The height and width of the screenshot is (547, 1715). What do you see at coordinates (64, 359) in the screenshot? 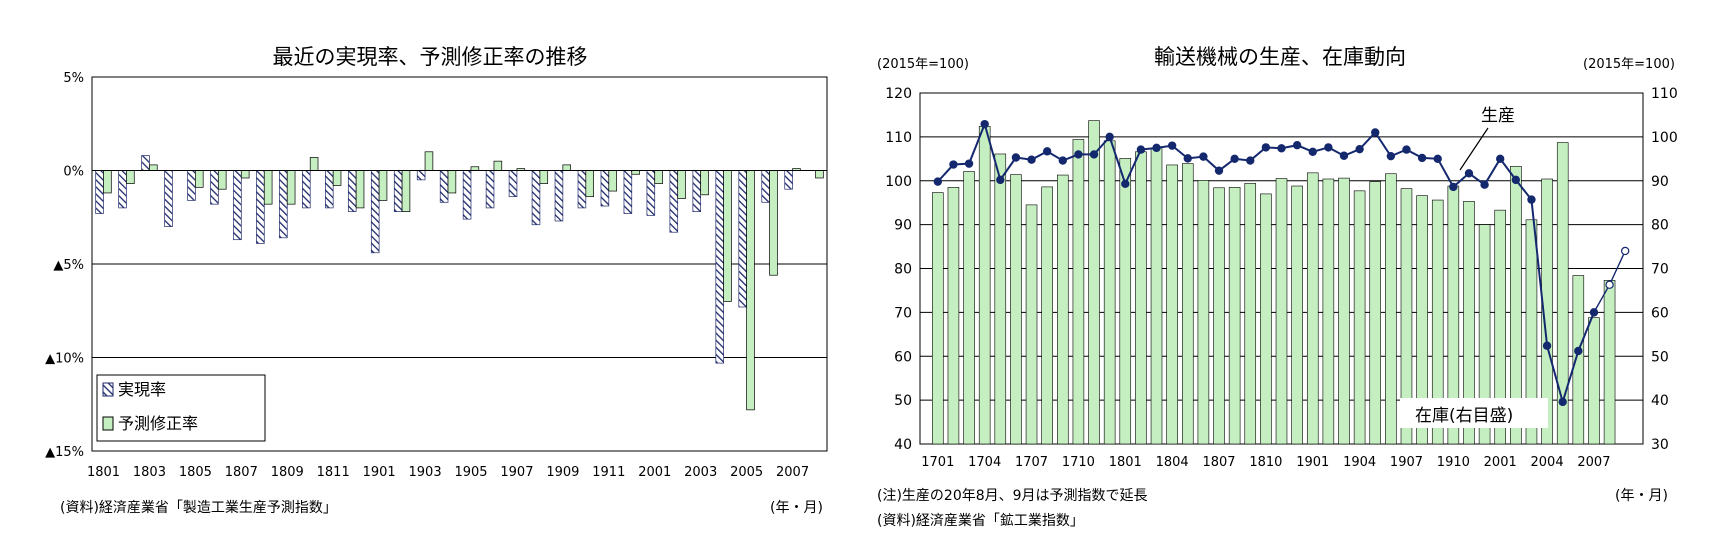
I see `left-y-tick-label: ▲10%` at bounding box center [64, 359].